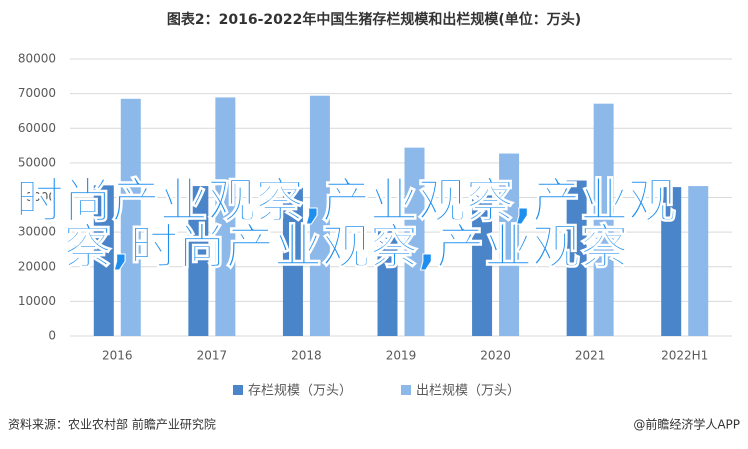 This screenshot has height=449, width=748. What do you see at coordinates (37, 93) in the screenshot?
I see `y-tick-label: 70000` at bounding box center [37, 93].